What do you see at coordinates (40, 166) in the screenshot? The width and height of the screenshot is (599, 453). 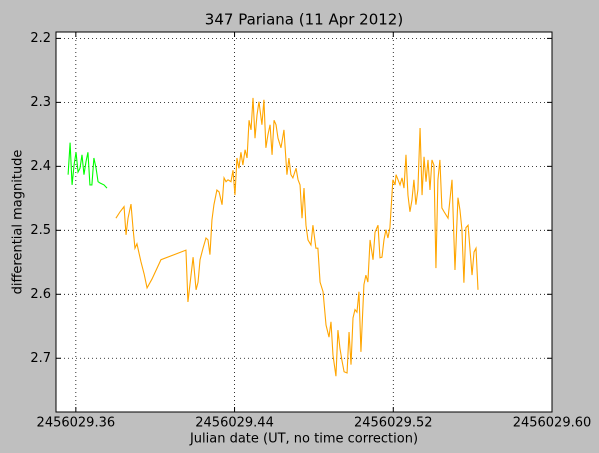 I see `y-tick-label: 2.4` at bounding box center [40, 166].